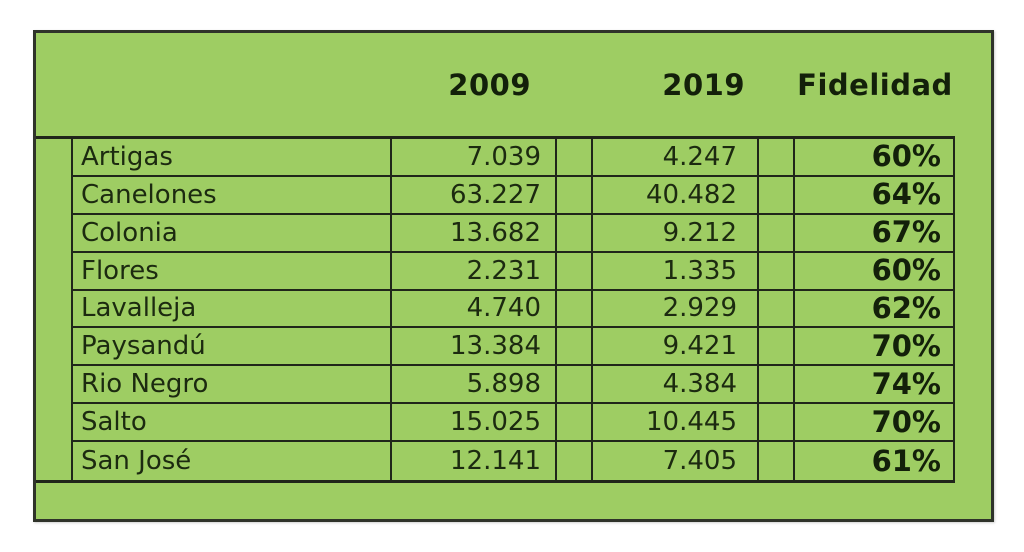 This screenshot has height=552, width=1024. I want to click on value-2009-cell: 2.231, so click(474, 271).